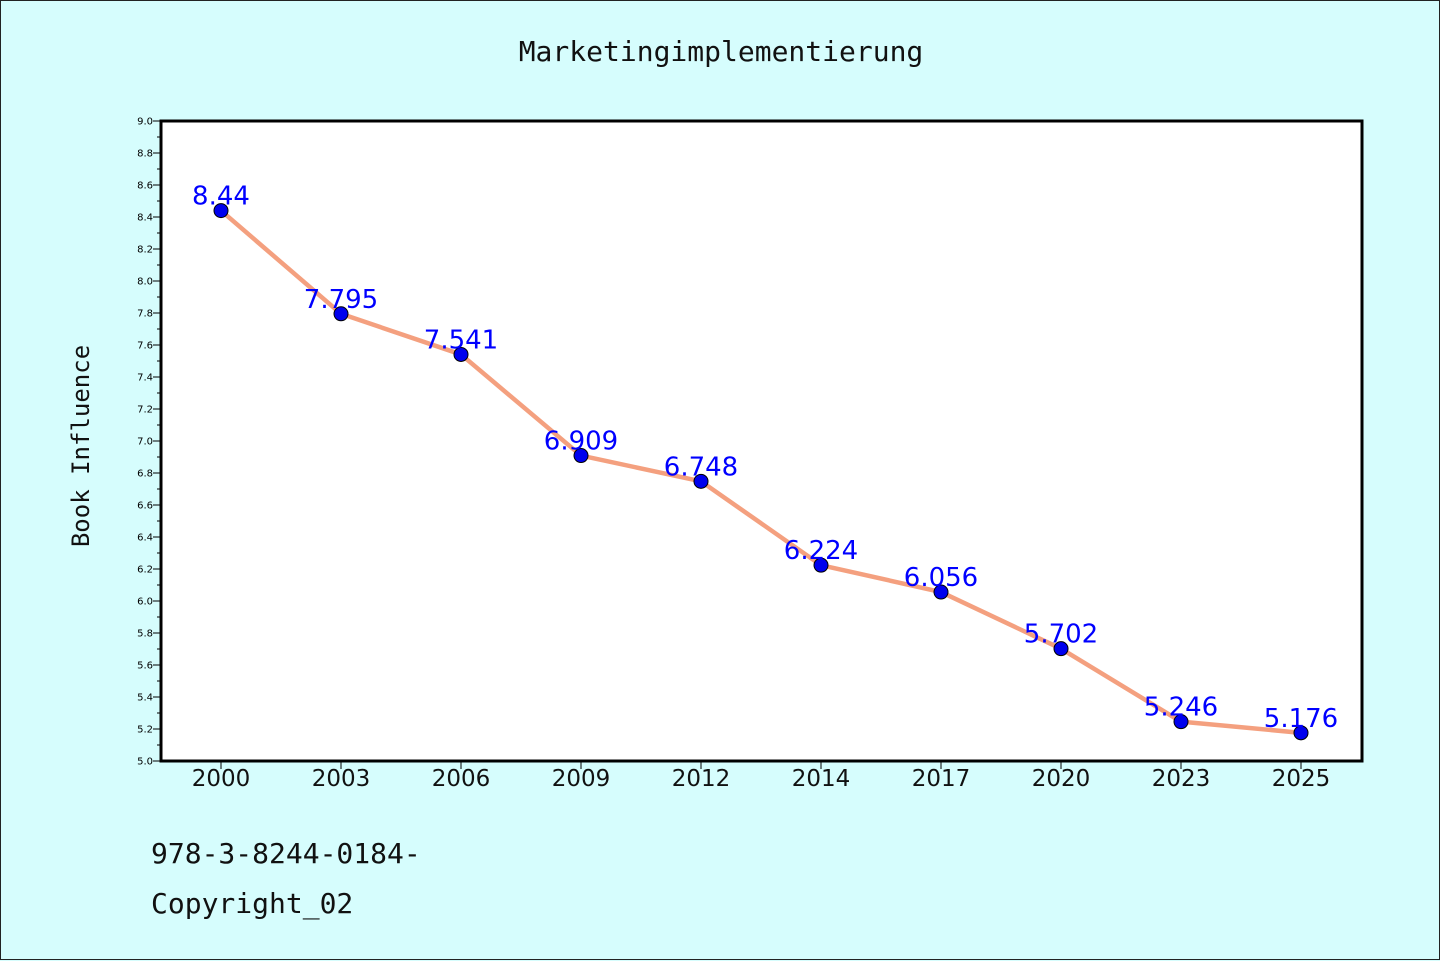 This screenshot has width=1440, height=961. I want to click on data-label: 8.44, so click(221, 197).